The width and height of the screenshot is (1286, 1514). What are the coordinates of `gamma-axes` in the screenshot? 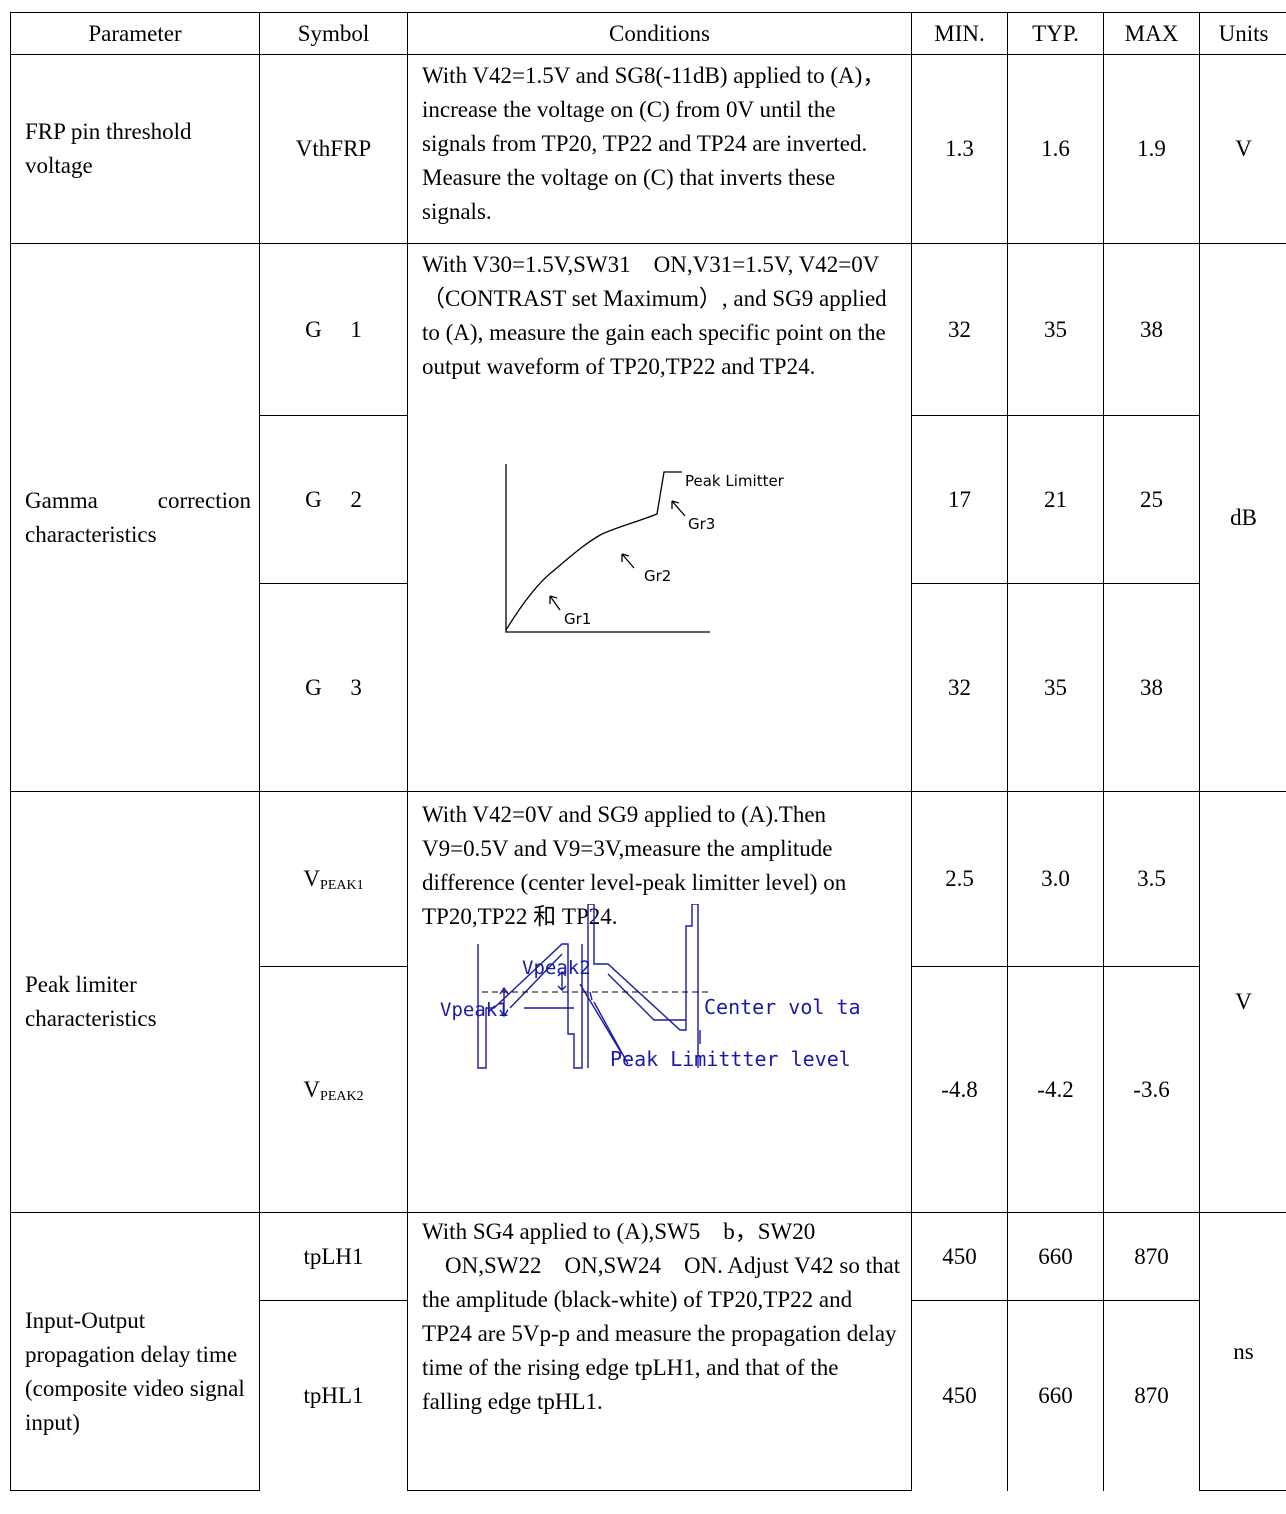 It's located at (607, 548).